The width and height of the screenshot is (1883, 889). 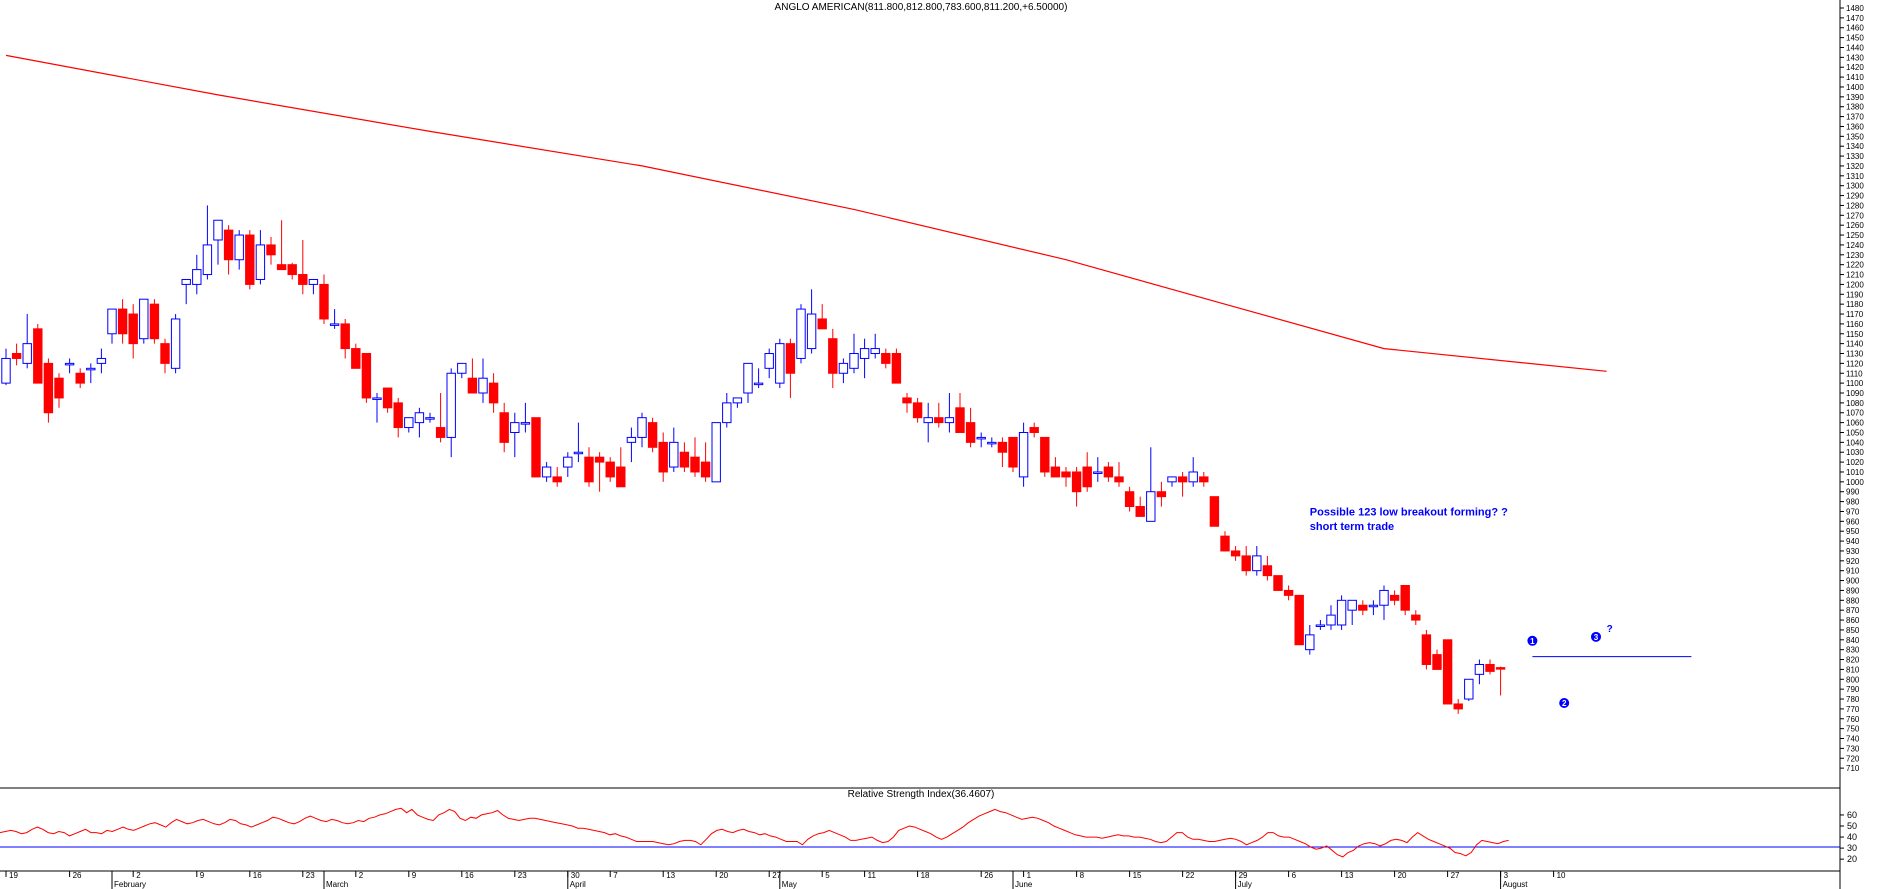 What do you see at coordinates (77, 875) in the screenshot?
I see `date-tick-label: 26` at bounding box center [77, 875].